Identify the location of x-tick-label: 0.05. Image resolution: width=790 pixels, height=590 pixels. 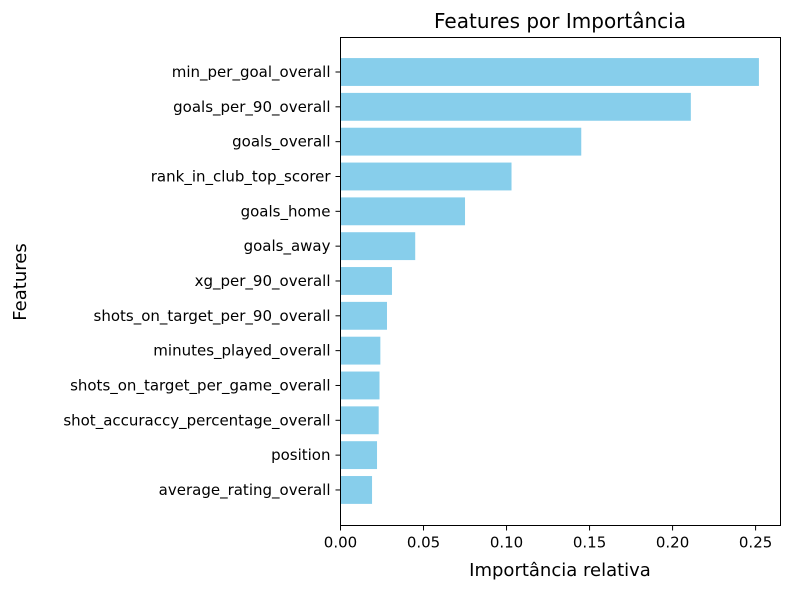
(423, 543).